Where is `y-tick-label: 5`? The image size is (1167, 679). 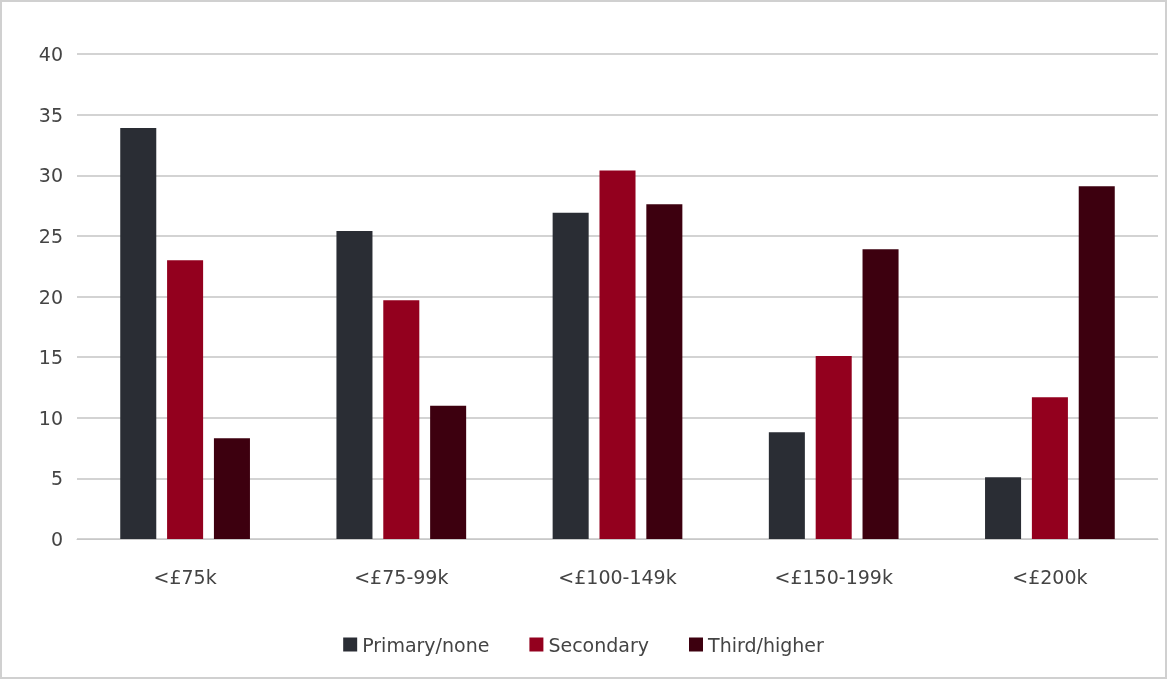
y-tick-label: 5 is located at coordinates (56, 478).